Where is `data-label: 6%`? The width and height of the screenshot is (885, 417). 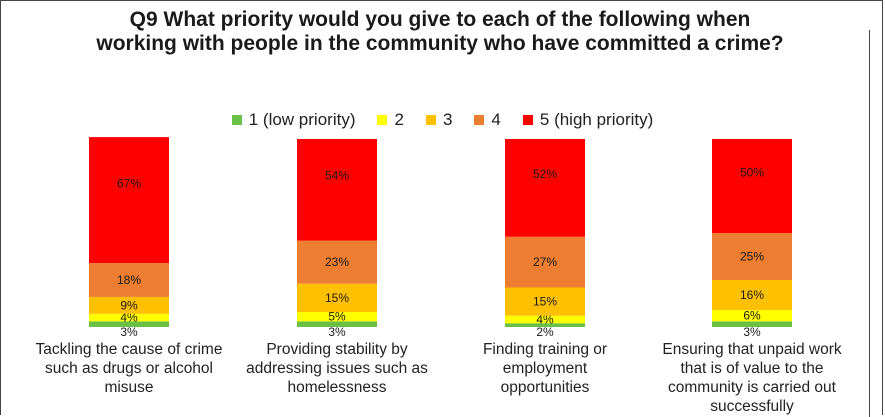 data-label: 6% is located at coordinates (752, 316).